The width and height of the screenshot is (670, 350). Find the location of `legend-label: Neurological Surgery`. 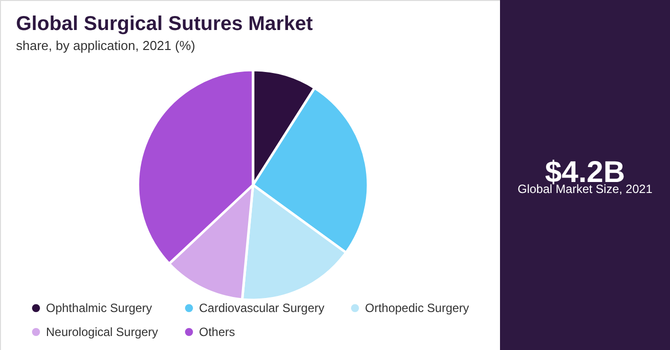

legend-label: Neurological Surgery is located at coordinates (102, 332).